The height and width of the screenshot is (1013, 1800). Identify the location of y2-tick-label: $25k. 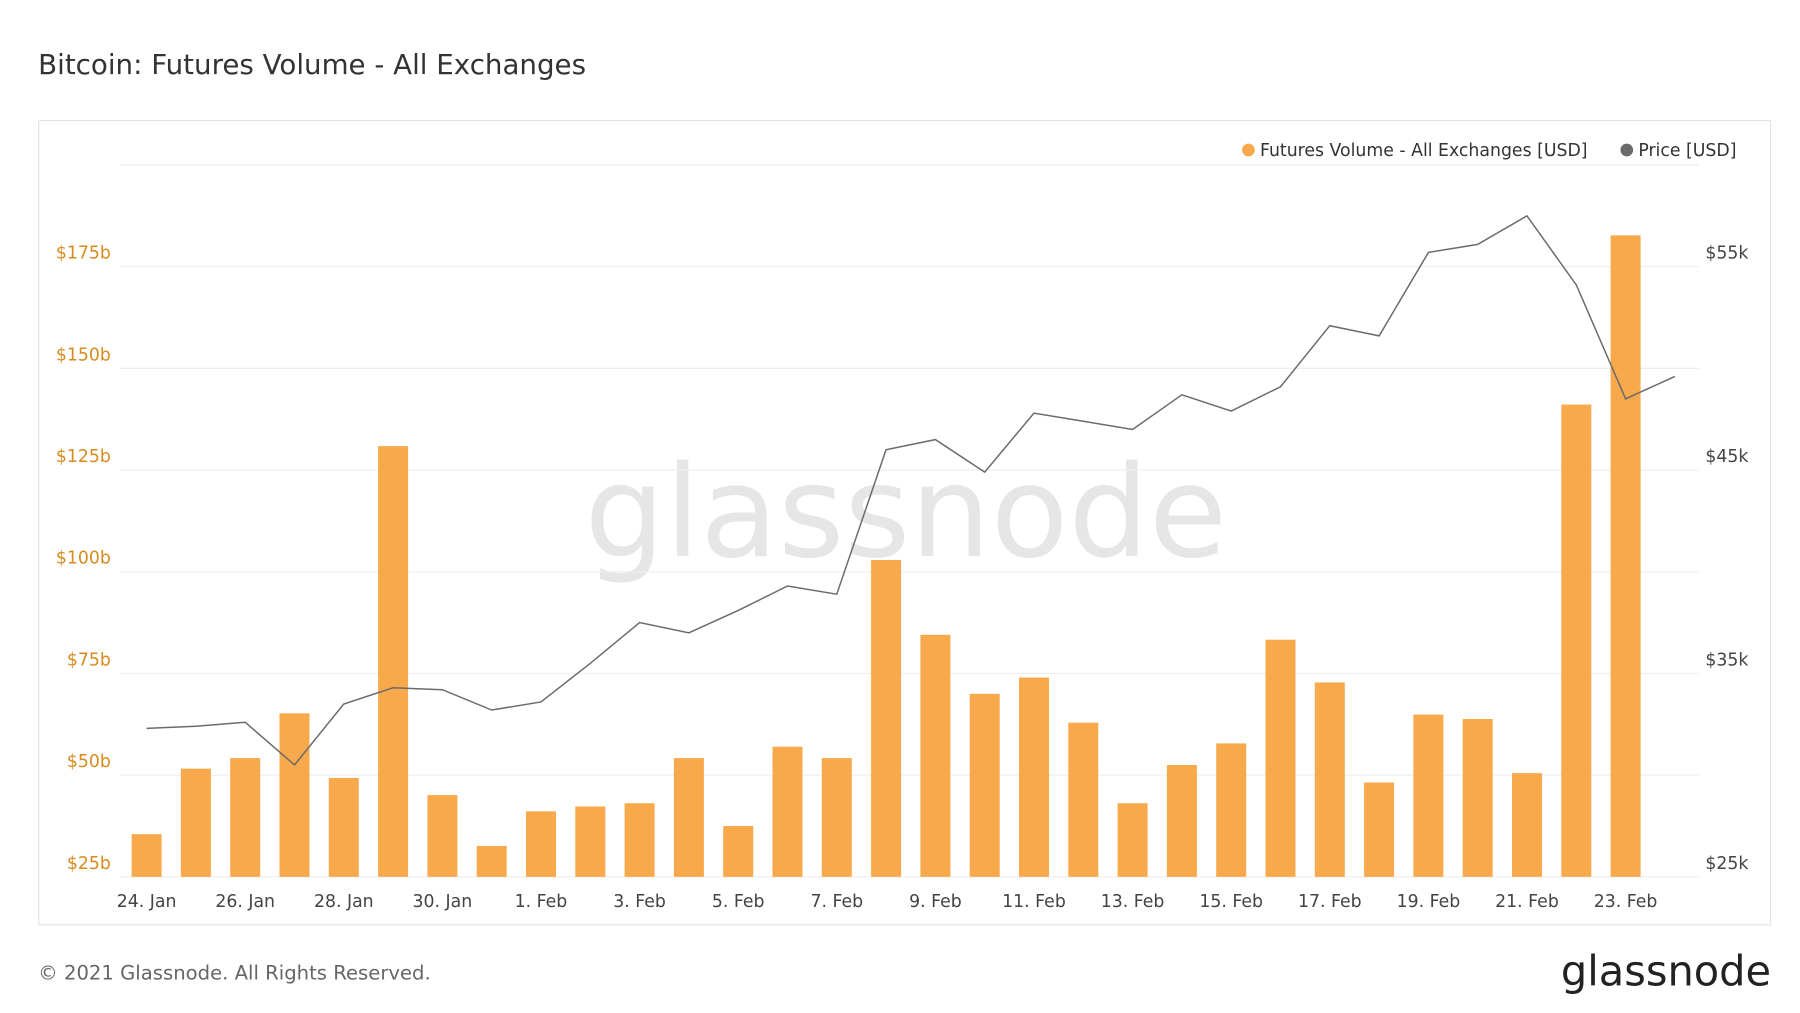
(1726, 864).